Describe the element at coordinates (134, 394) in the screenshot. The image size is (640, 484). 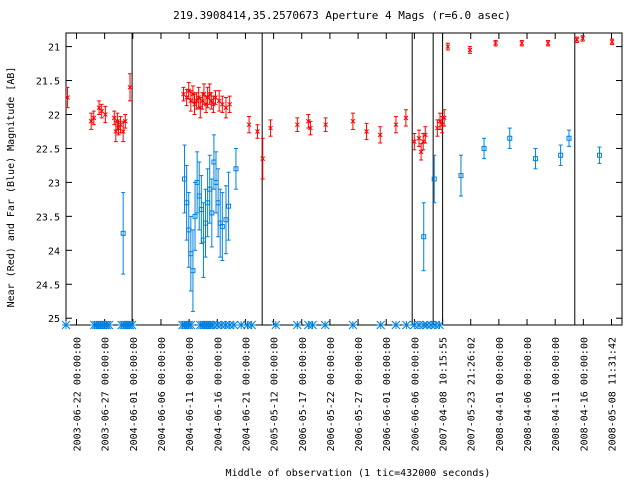
I see `x-tick-label: 2004-06-01 00:00:00` at that location.